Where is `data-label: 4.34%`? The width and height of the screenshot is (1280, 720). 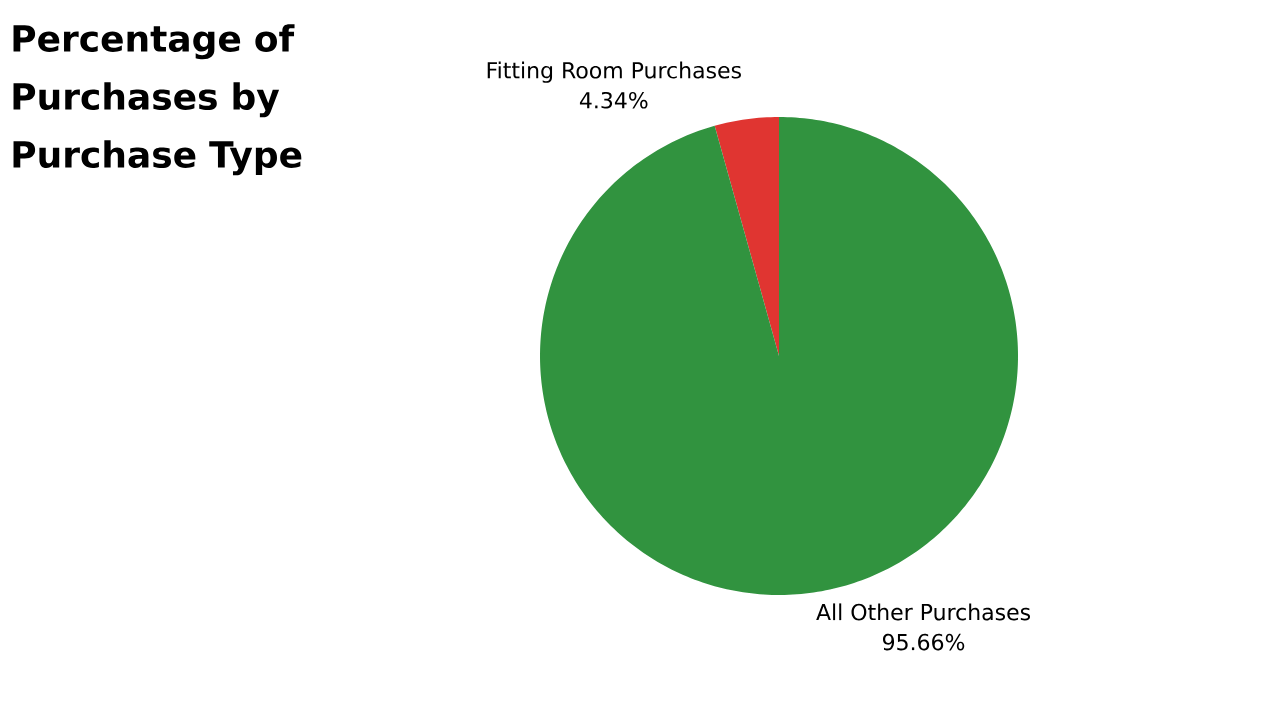
data-label: 4.34% is located at coordinates (613, 100).